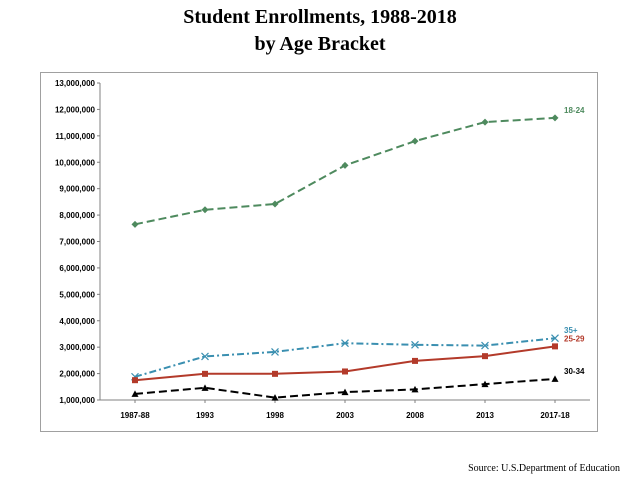 The image size is (640, 480). I want to click on series-label-25-29: 25-29, so click(574, 338).